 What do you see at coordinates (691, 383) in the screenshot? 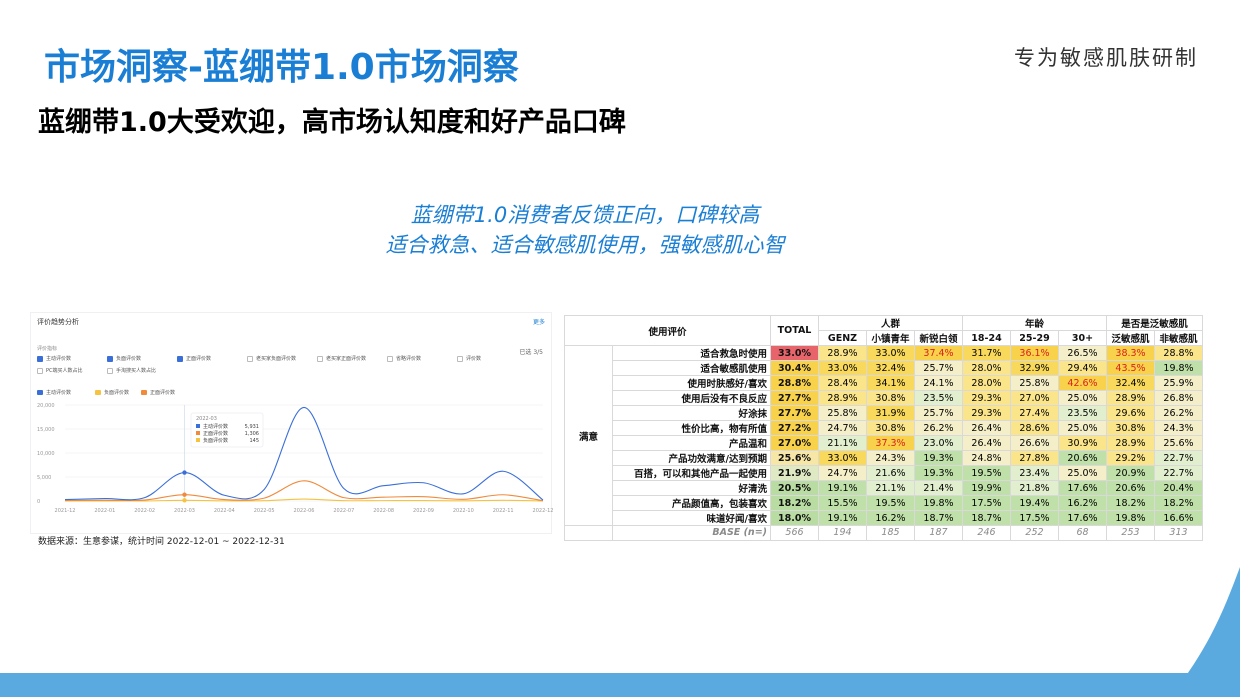
I see `row-label: 使用时肤感好/喜欢` at bounding box center [691, 383].